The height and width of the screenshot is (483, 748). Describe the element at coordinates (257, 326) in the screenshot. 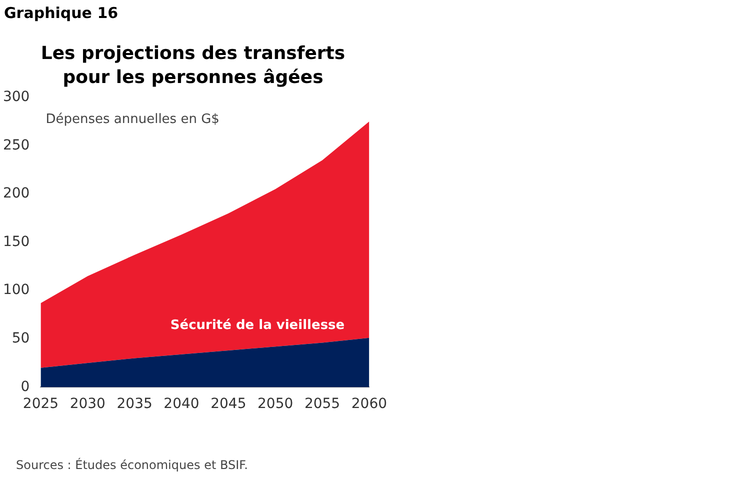

I see `series-label: Sécurité de la vieillesse` at that location.